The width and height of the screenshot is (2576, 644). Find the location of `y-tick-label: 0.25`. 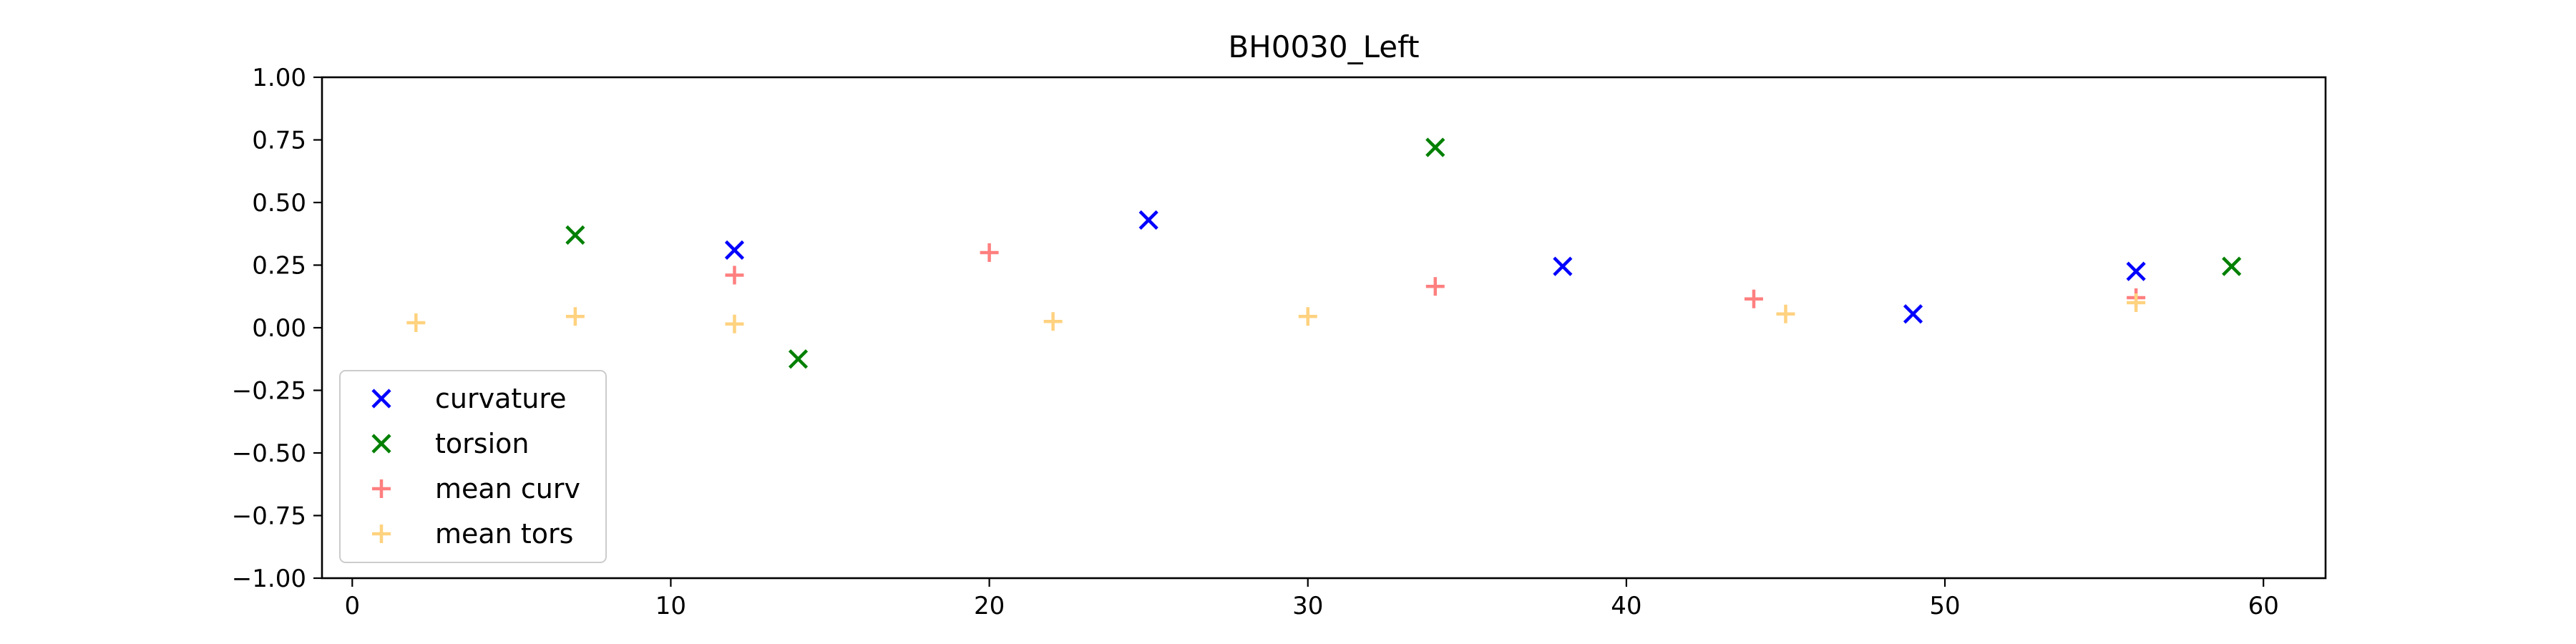

y-tick-label: 0.25 is located at coordinates (279, 266).